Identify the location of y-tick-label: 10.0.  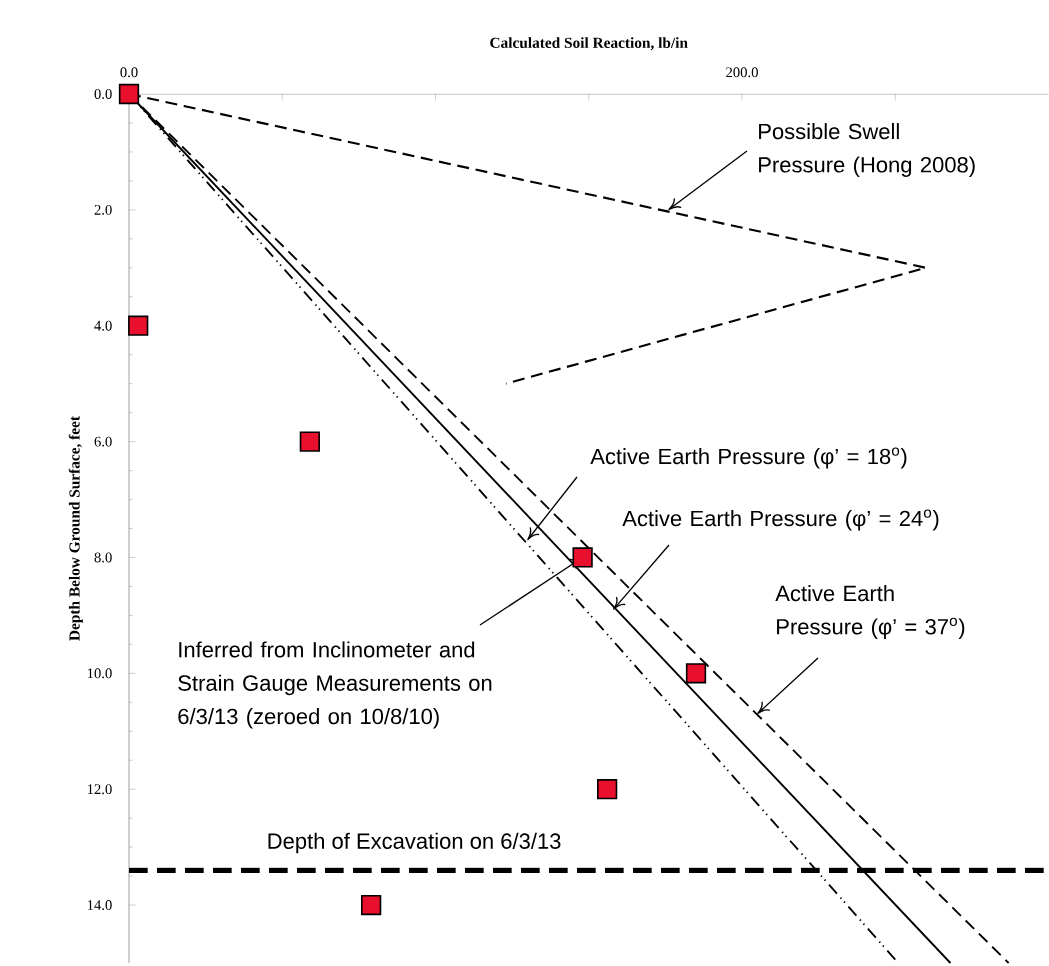
(99, 673).